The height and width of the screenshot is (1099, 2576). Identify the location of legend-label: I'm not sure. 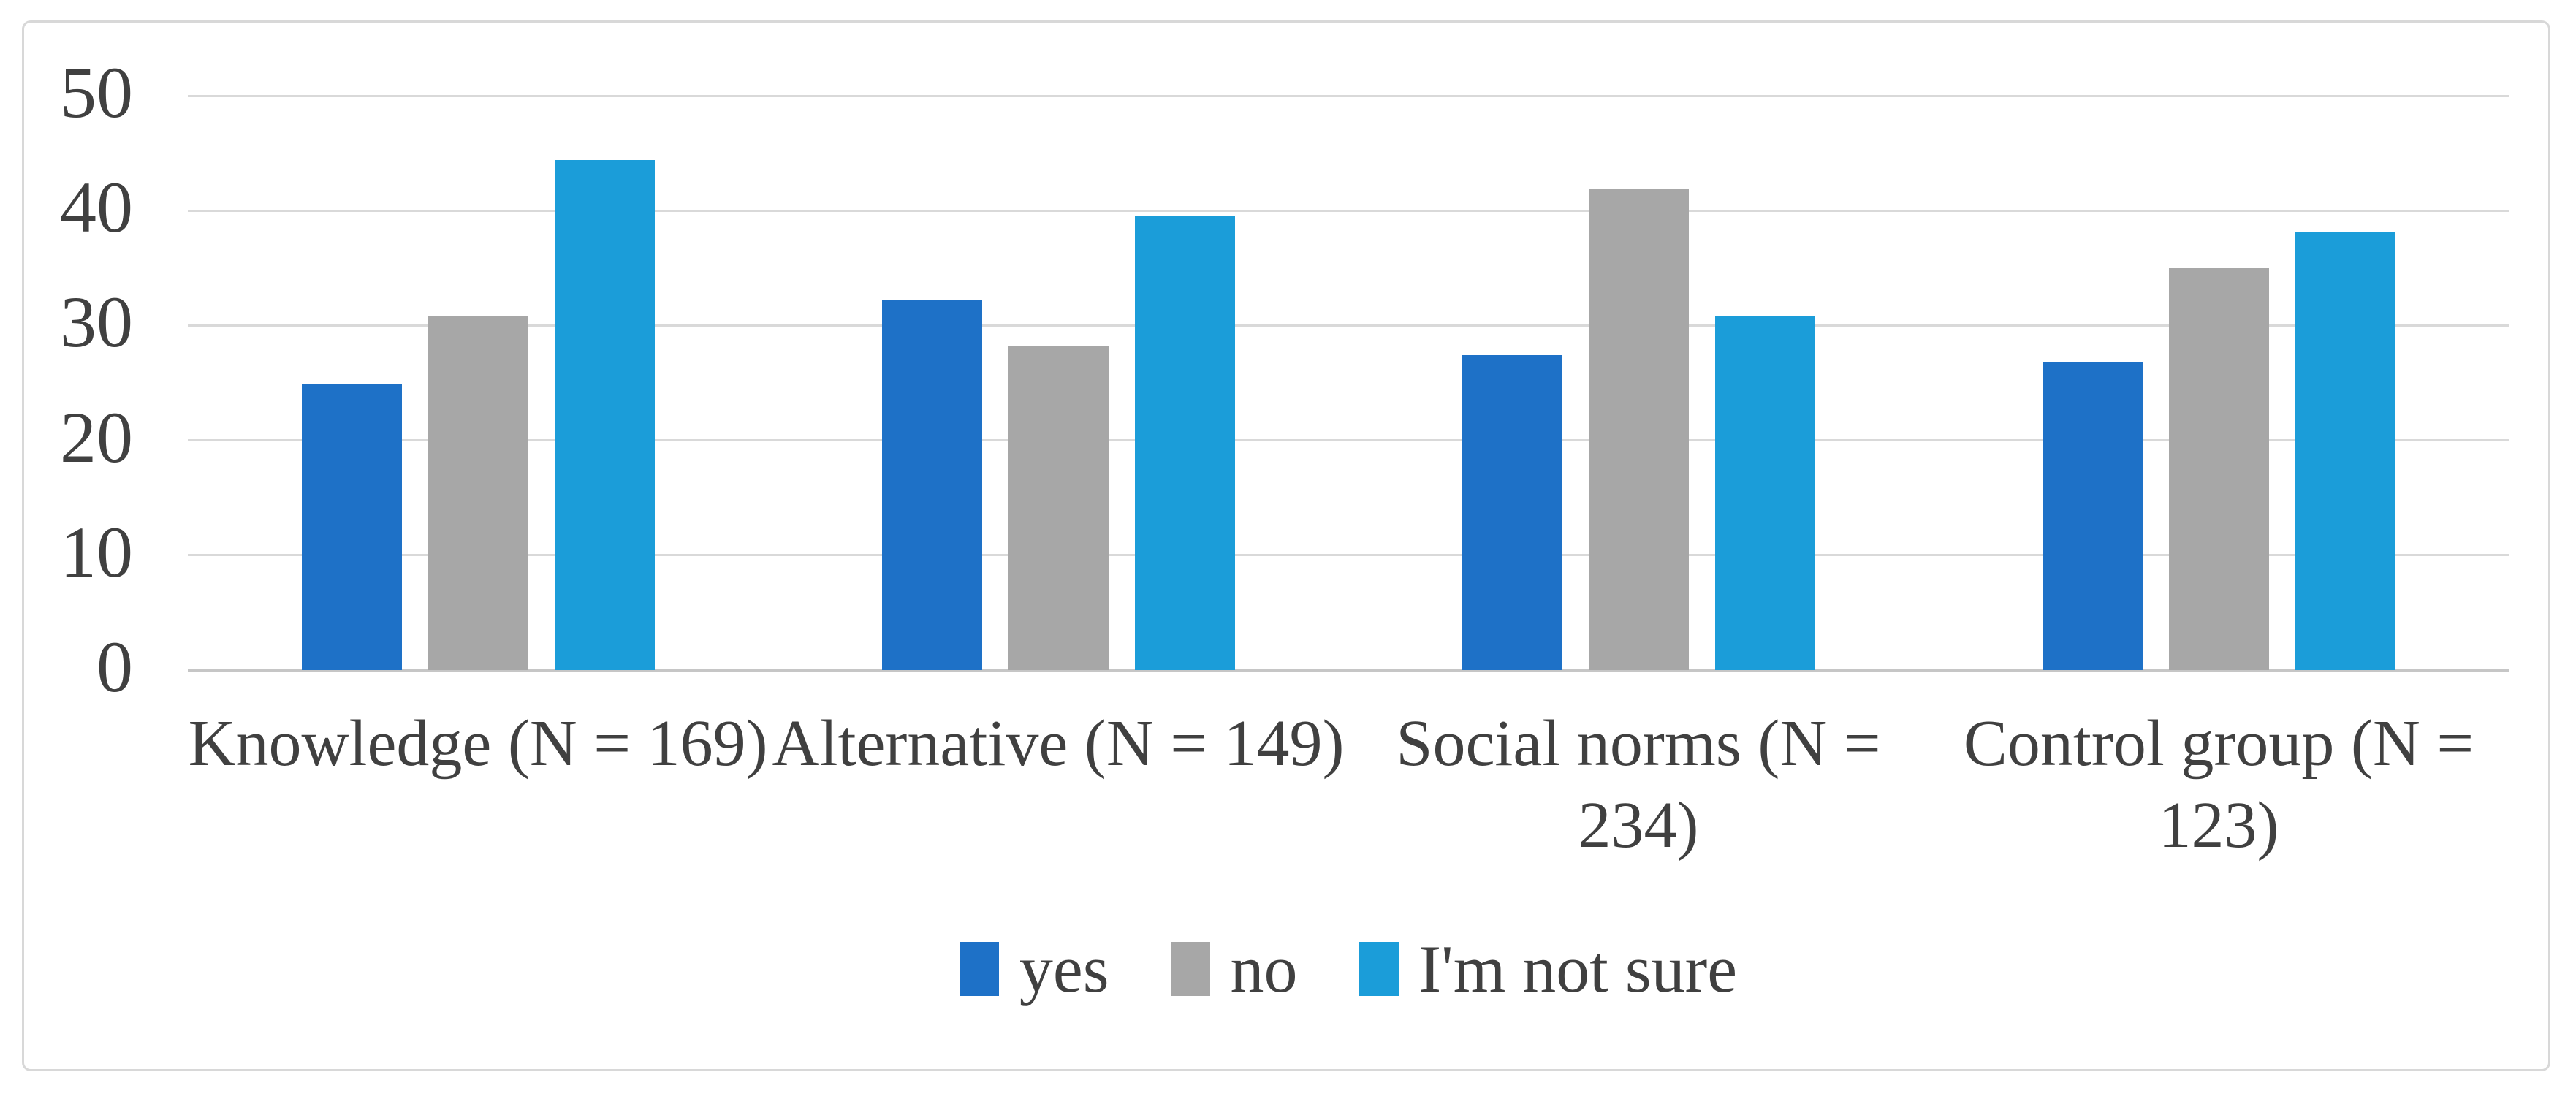
(1578, 969).